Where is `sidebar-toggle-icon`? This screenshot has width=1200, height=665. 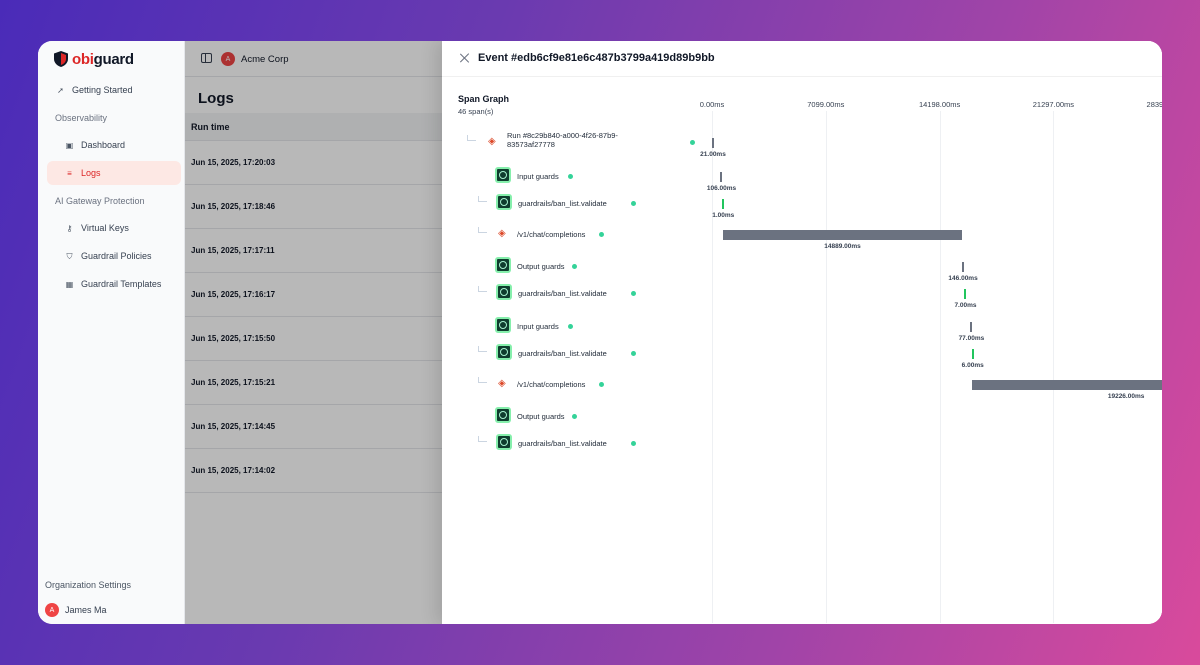 sidebar-toggle-icon is located at coordinates (206, 58).